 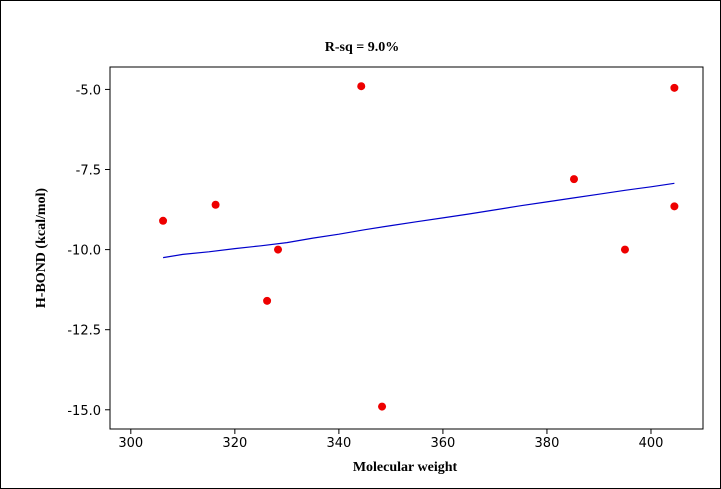 I want to click on y-tick-label: -5.0, so click(x=88, y=90).